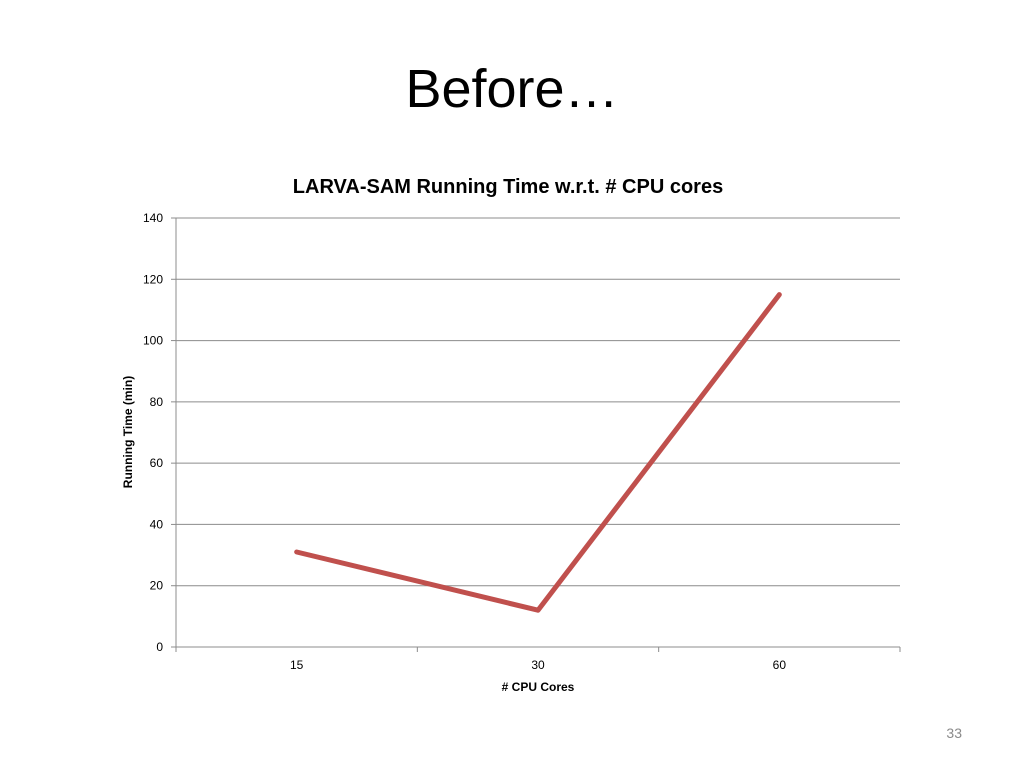 The image size is (1024, 768). Describe the element at coordinates (153, 218) in the screenshot. I see `y-tick-label: 140` at that location.